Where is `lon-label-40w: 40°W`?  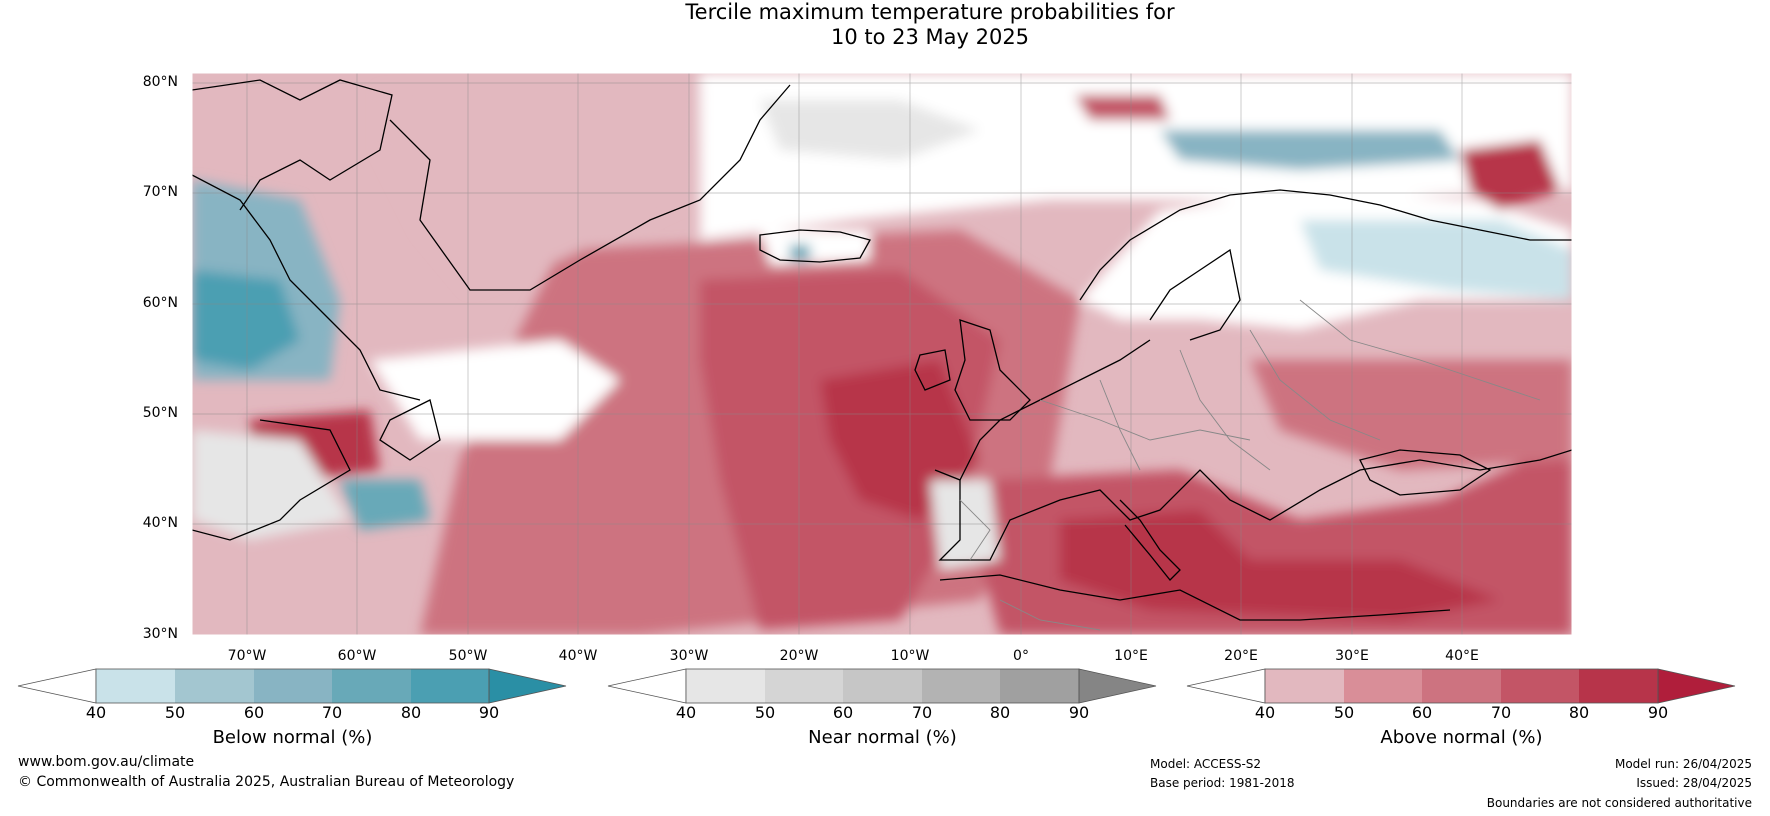 lon-label-40w: 40°W is located at coordinates (578, 656).